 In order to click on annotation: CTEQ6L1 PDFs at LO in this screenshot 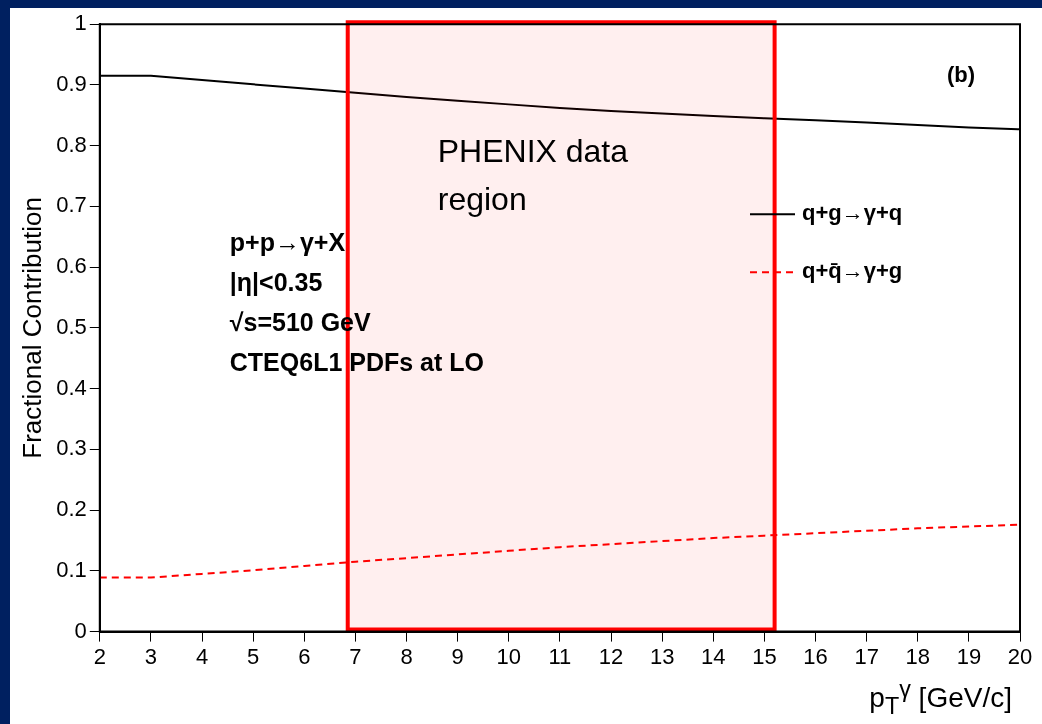, I will do `click(356, 362)`.